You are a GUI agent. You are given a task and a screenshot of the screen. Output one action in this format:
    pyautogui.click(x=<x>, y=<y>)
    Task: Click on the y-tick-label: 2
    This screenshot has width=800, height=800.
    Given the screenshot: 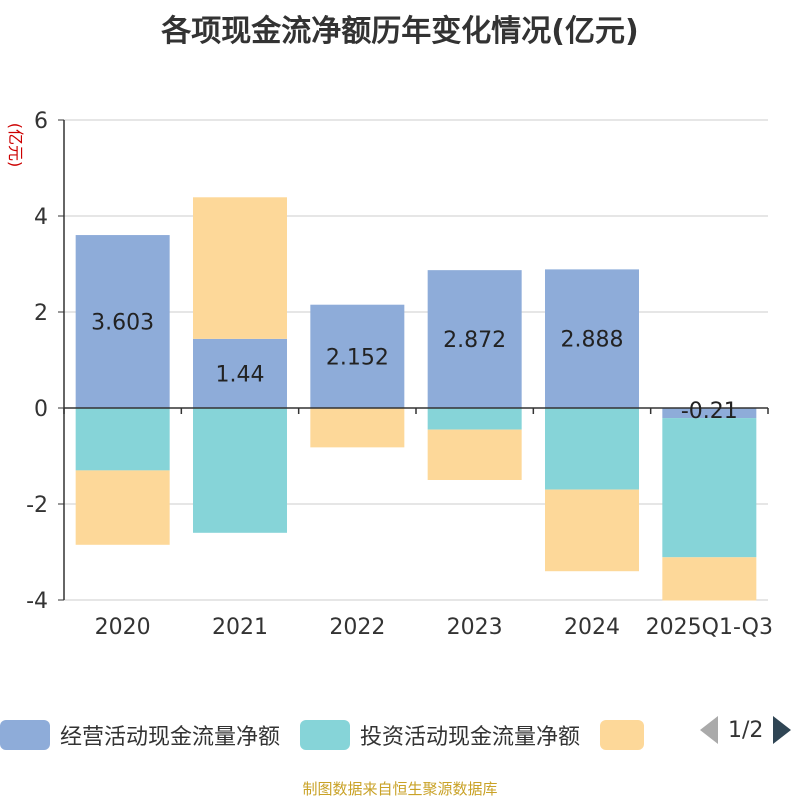 What is the action you would take?
    pyautogui.click(x=41, y=313)
    